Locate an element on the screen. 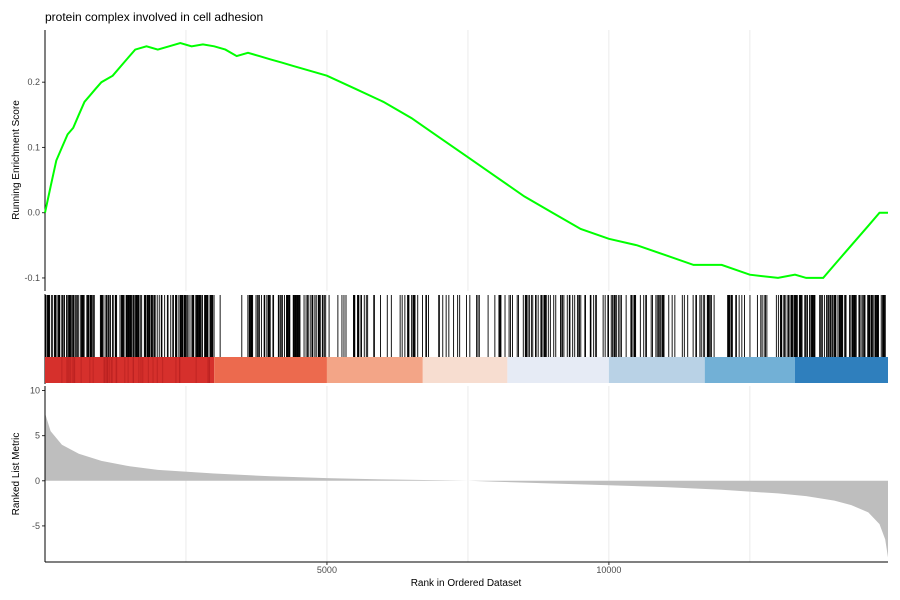 The height and width of the screenshot is (600, 900). ranked-y-label: Ranked List Metric is located at coordinates (16, 474).